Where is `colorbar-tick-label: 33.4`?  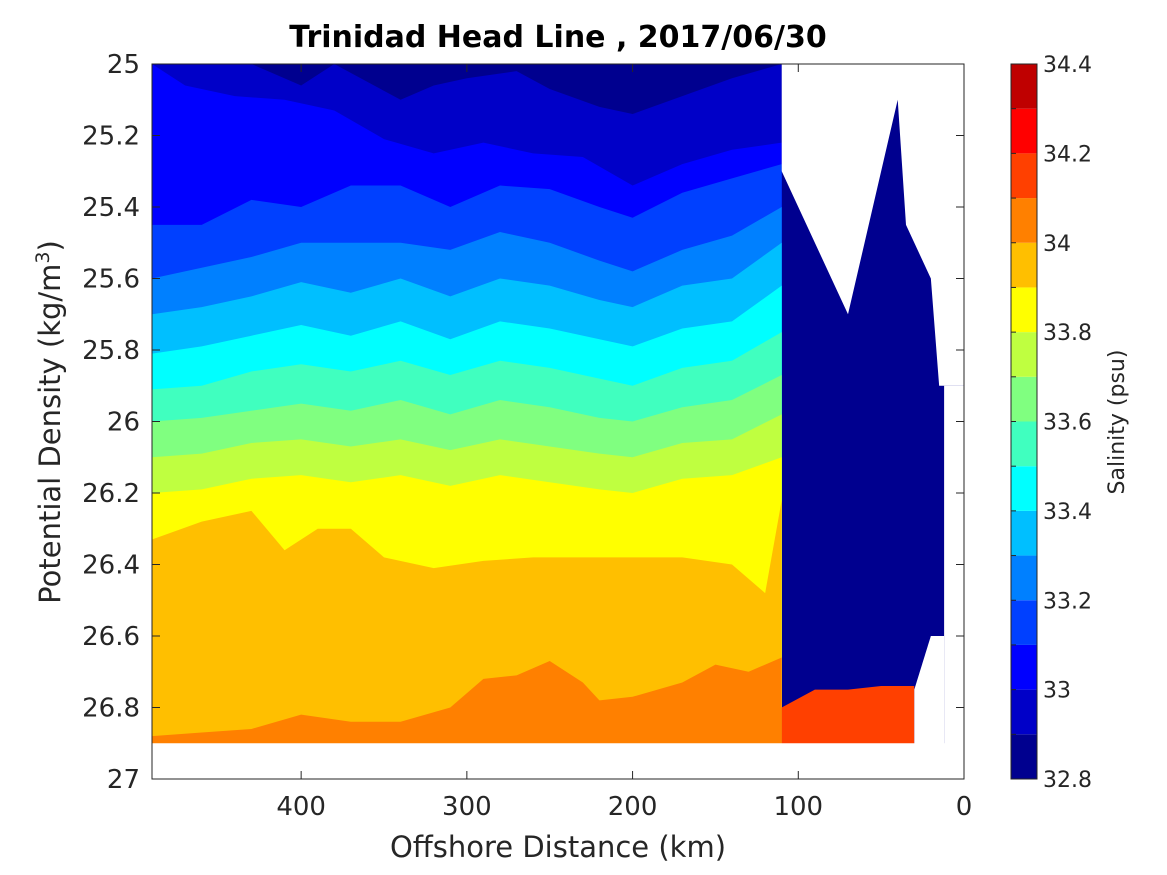 colorbar-tick-label: 33.4 is located at coordinates (1067, 512).